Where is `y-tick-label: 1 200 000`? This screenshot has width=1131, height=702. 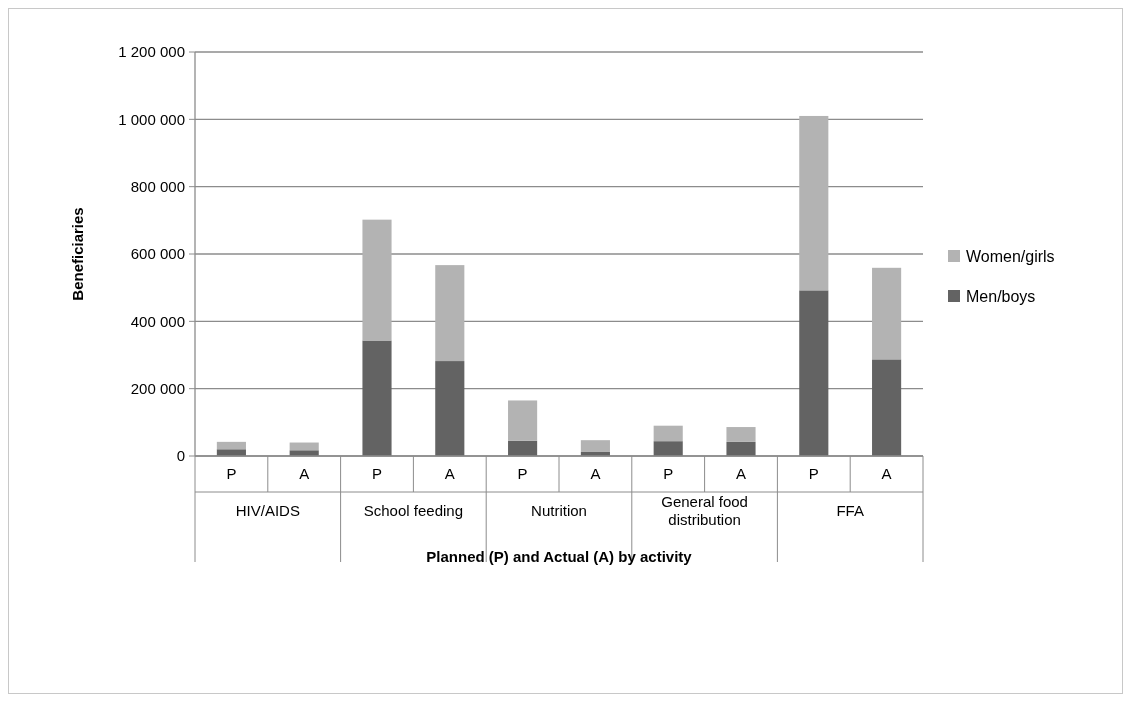
y-tick-label: 1 200 000 is located at coordinates (151, 52).